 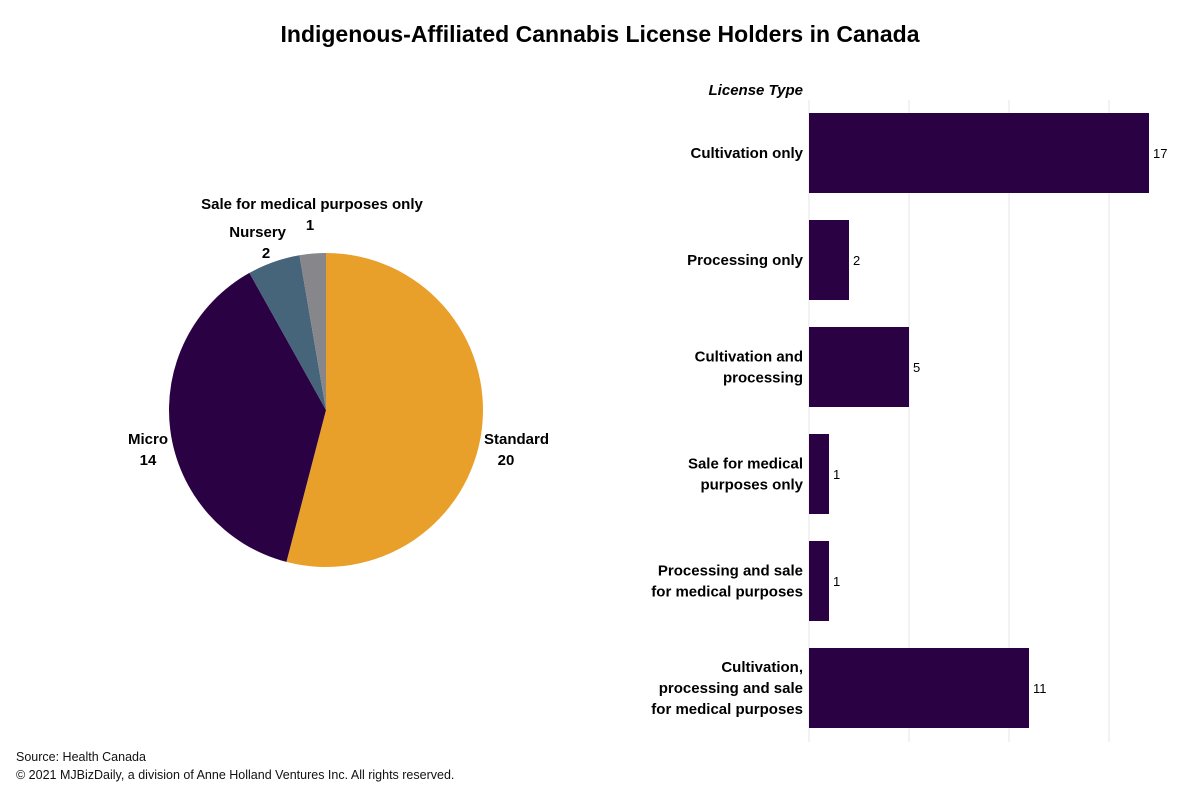 What do you see at coordinates (731, 688) in the screenshot?
I see `category-label: processing and sale` at bounding box center [731, 688].